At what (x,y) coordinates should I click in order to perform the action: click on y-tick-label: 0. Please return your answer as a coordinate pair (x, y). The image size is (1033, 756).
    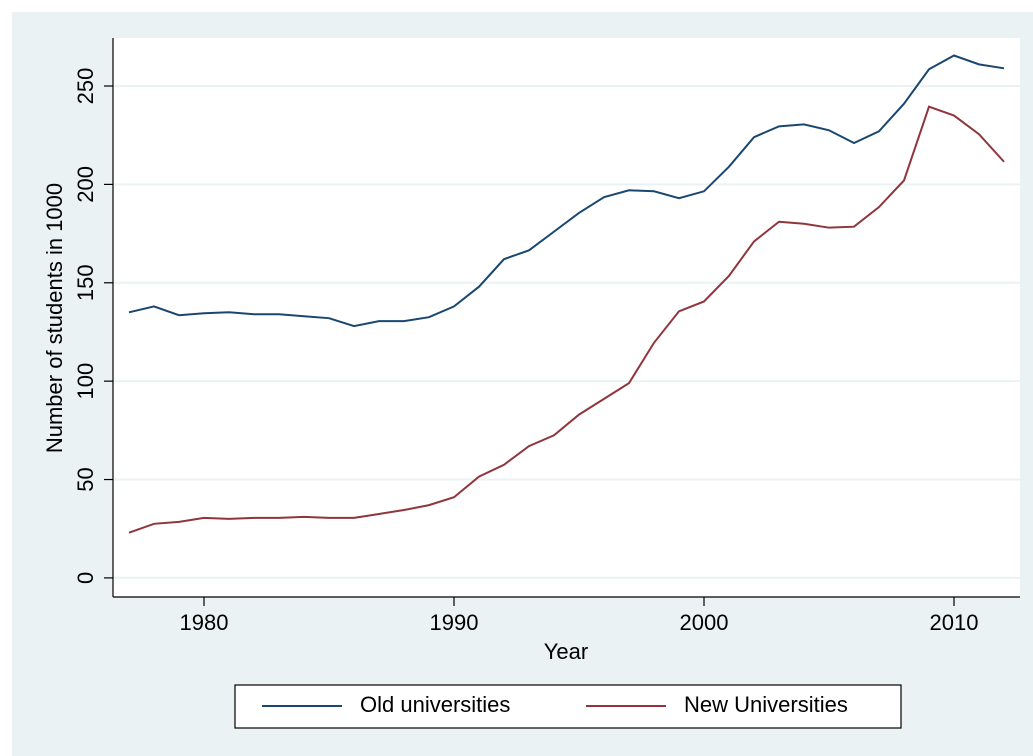
    Looking at the image, I should click on (85, 578).